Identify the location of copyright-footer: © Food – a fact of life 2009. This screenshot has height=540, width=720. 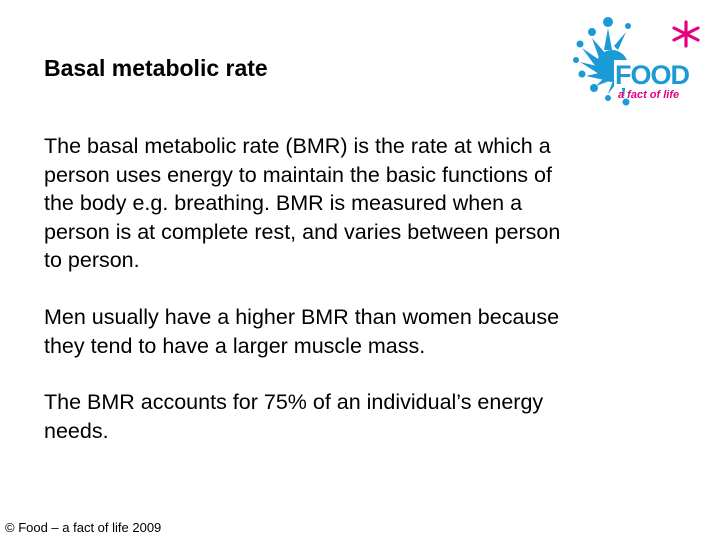
(83, 527).